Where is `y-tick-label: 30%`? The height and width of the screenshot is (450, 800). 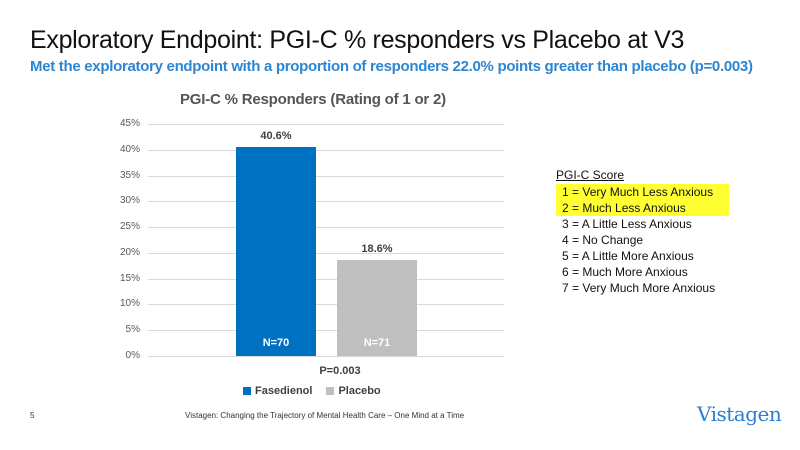 y-tick-label: 30% is located at coordinates (129, 201).